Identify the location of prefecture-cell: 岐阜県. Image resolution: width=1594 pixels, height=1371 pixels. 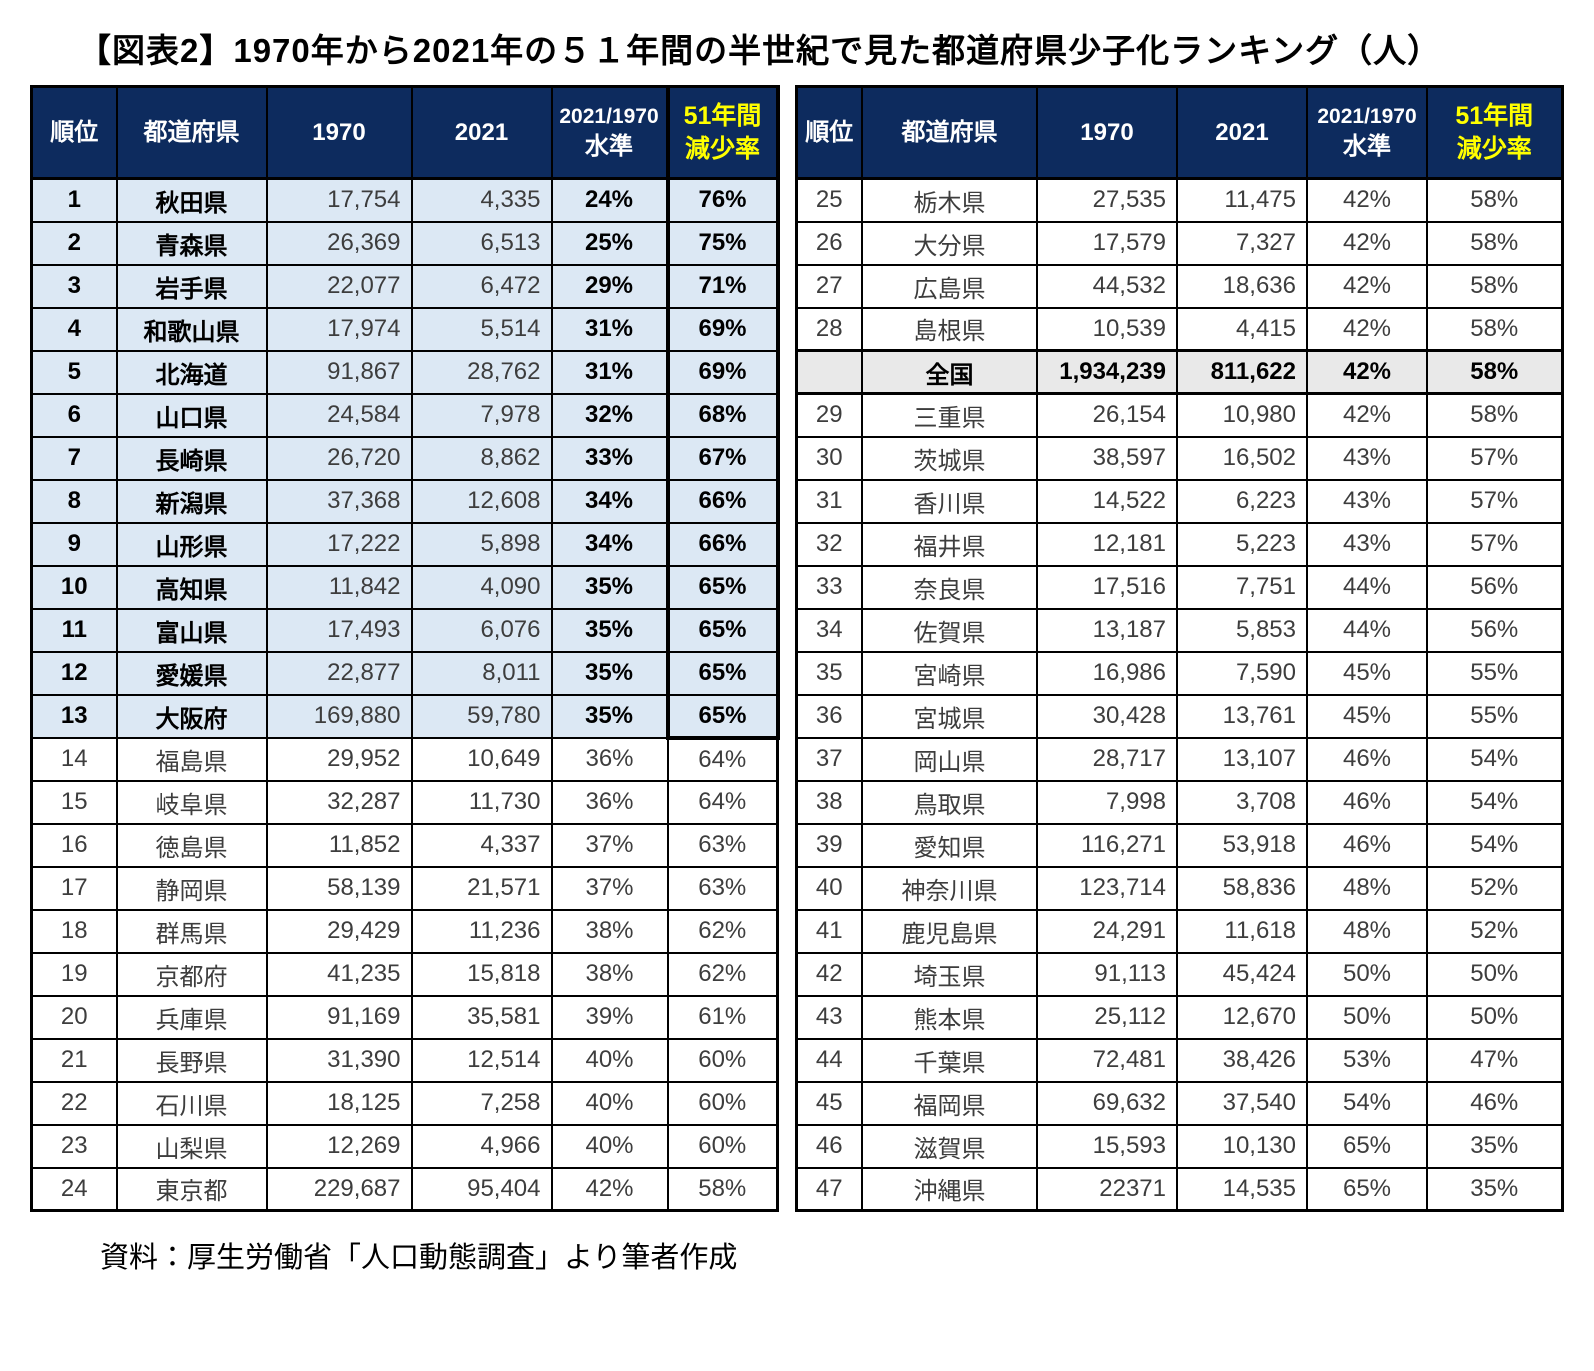
(191, 802).